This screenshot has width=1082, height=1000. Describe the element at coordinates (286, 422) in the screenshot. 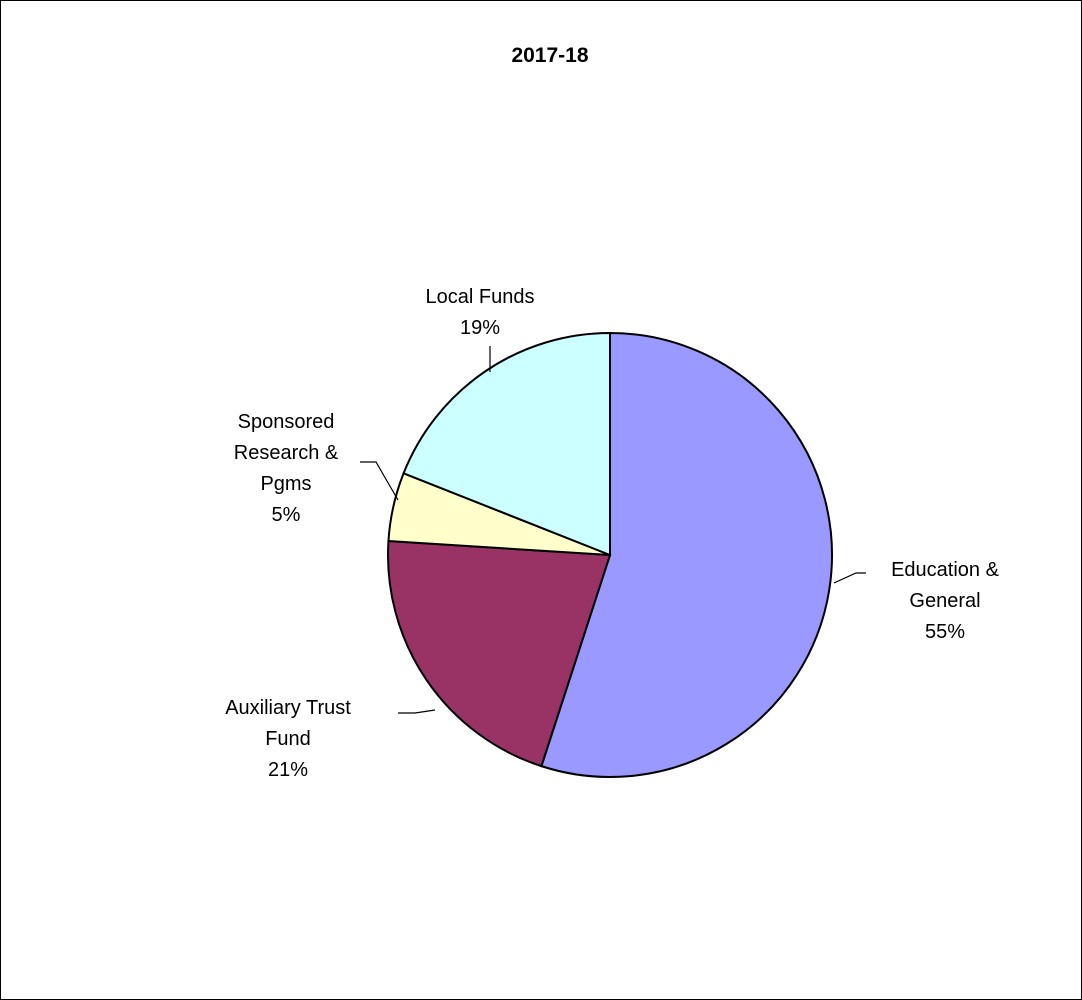

I see `slice-label-line: Sponsored` at that location.